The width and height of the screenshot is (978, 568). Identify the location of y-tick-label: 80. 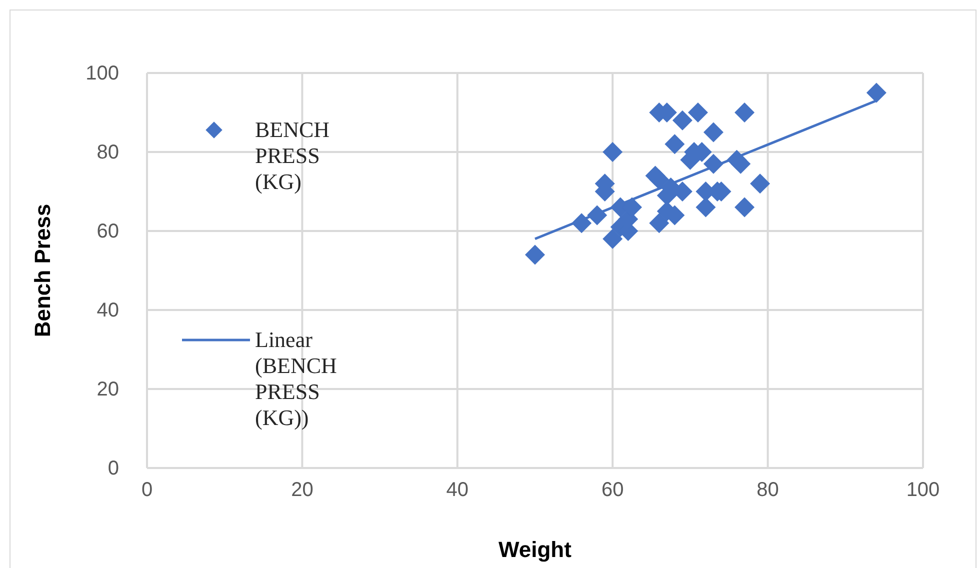
(107, 152).